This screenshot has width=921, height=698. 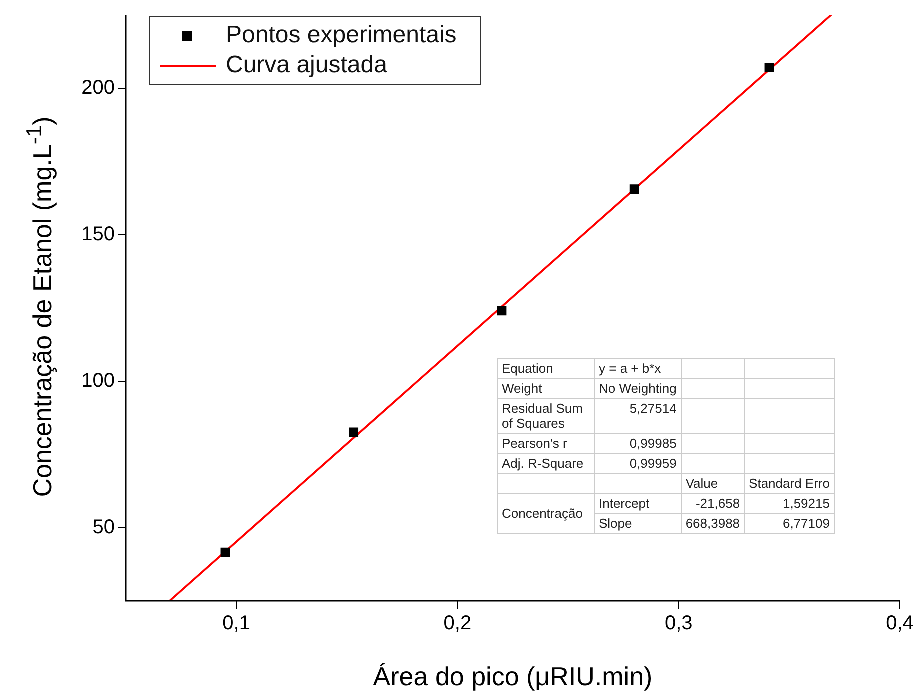 What do you see at coordinates (713, 504) in the screenshot?
I see `annotation: -21,658` at bounding box center [713, 504].